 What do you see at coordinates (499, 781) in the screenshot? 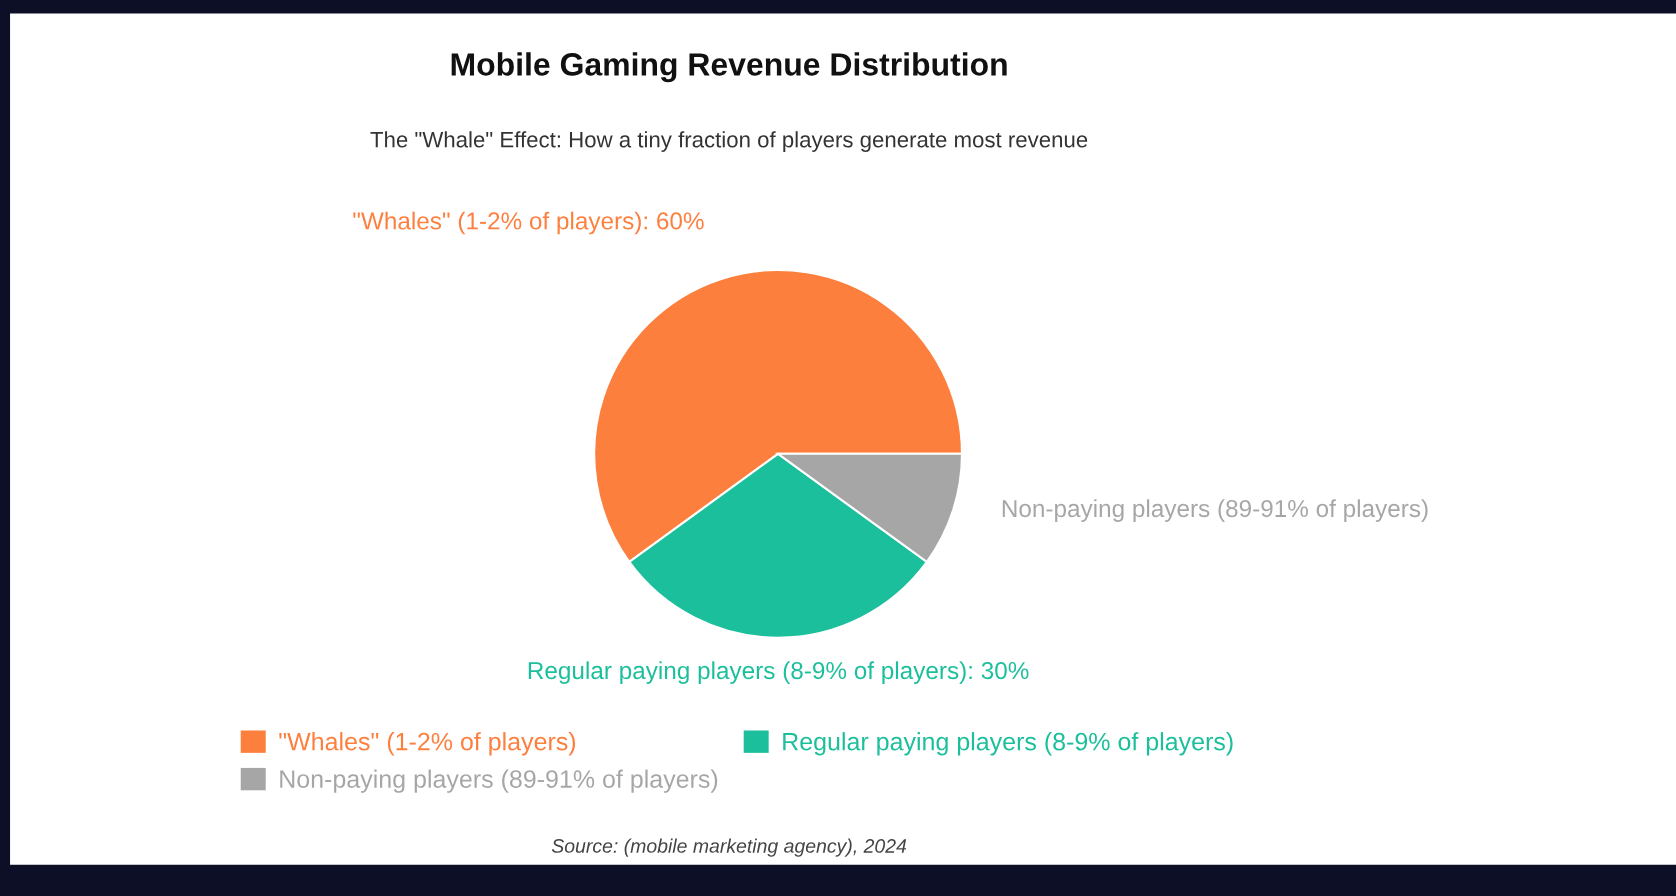
I see `legend-label: Non-paying players (89-91% of players)` at bounding box center [499, 781].